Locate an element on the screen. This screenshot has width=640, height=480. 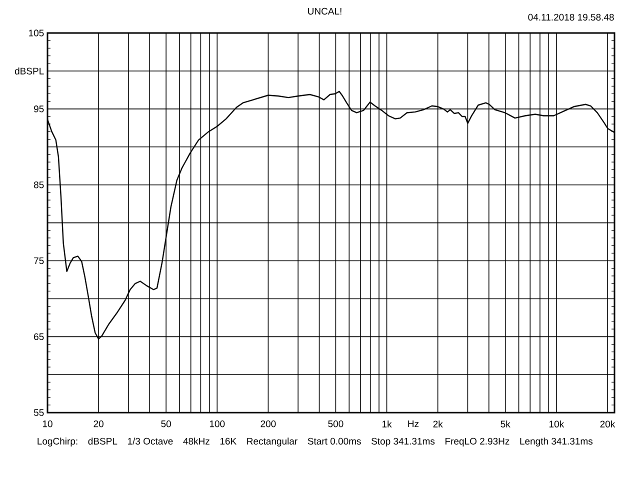
text: Length 341.31ms is located at coordinates (556, 442).